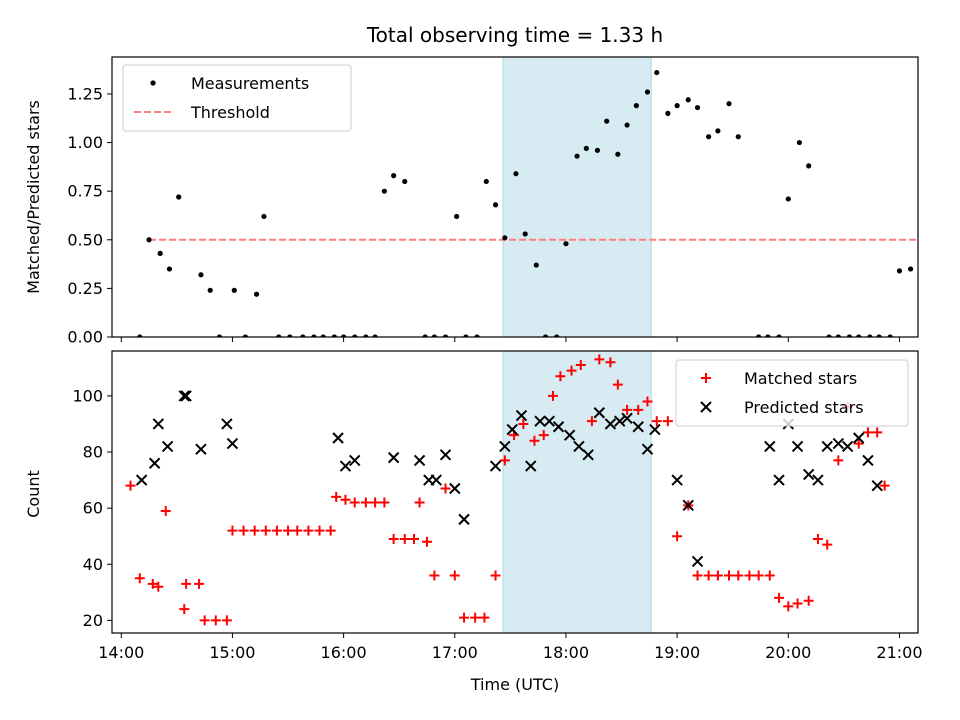 The height and width of the screenshot is (720, 960). What do you see at coordinates (85, 191) in the screenshot?
I see `y-tick-label: 0.75` at bounding box center [85, 191].